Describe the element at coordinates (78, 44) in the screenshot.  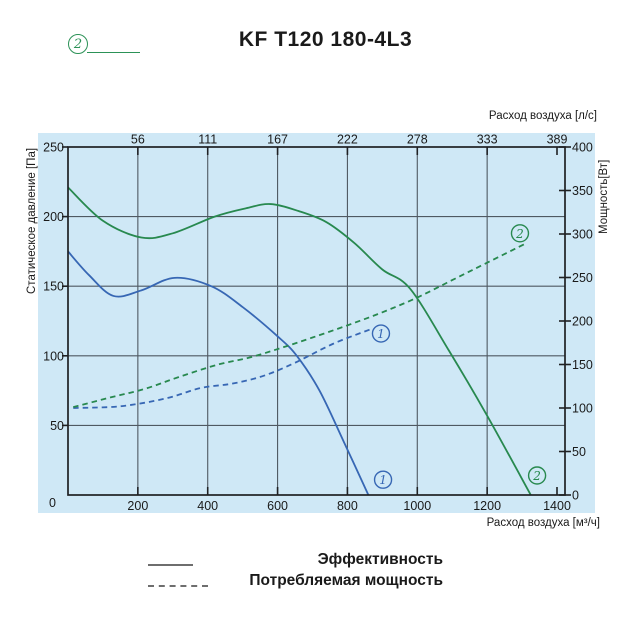
I see `header-curve-badge: 2` at that location.